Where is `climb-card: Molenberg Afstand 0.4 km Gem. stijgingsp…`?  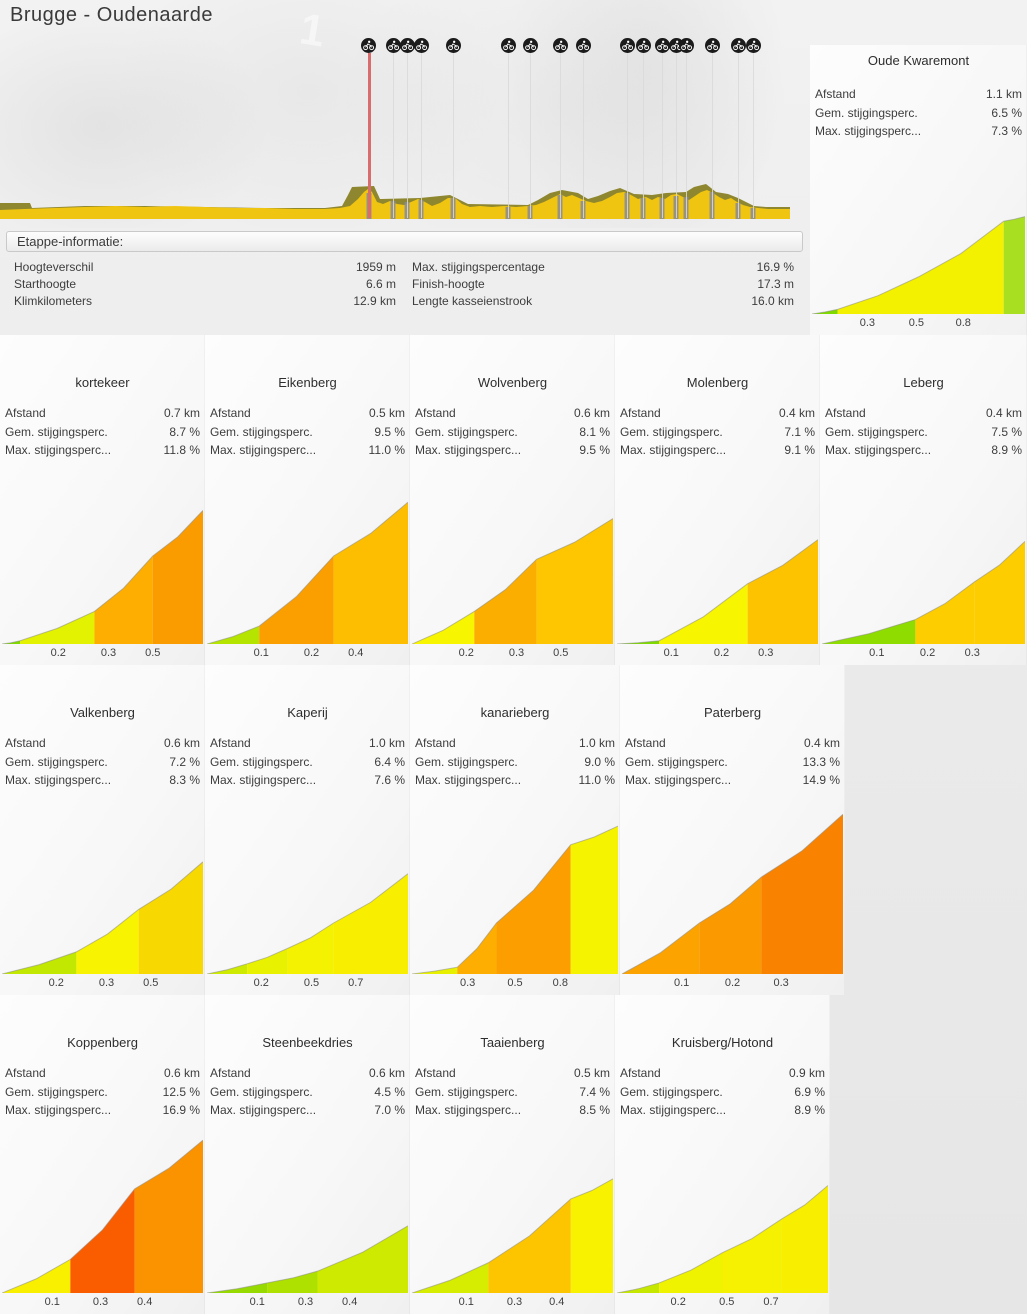 climb-card: Molenberg Afstand 0.4 km Gem. stijgingsp… is located at coordinates (717, 500).